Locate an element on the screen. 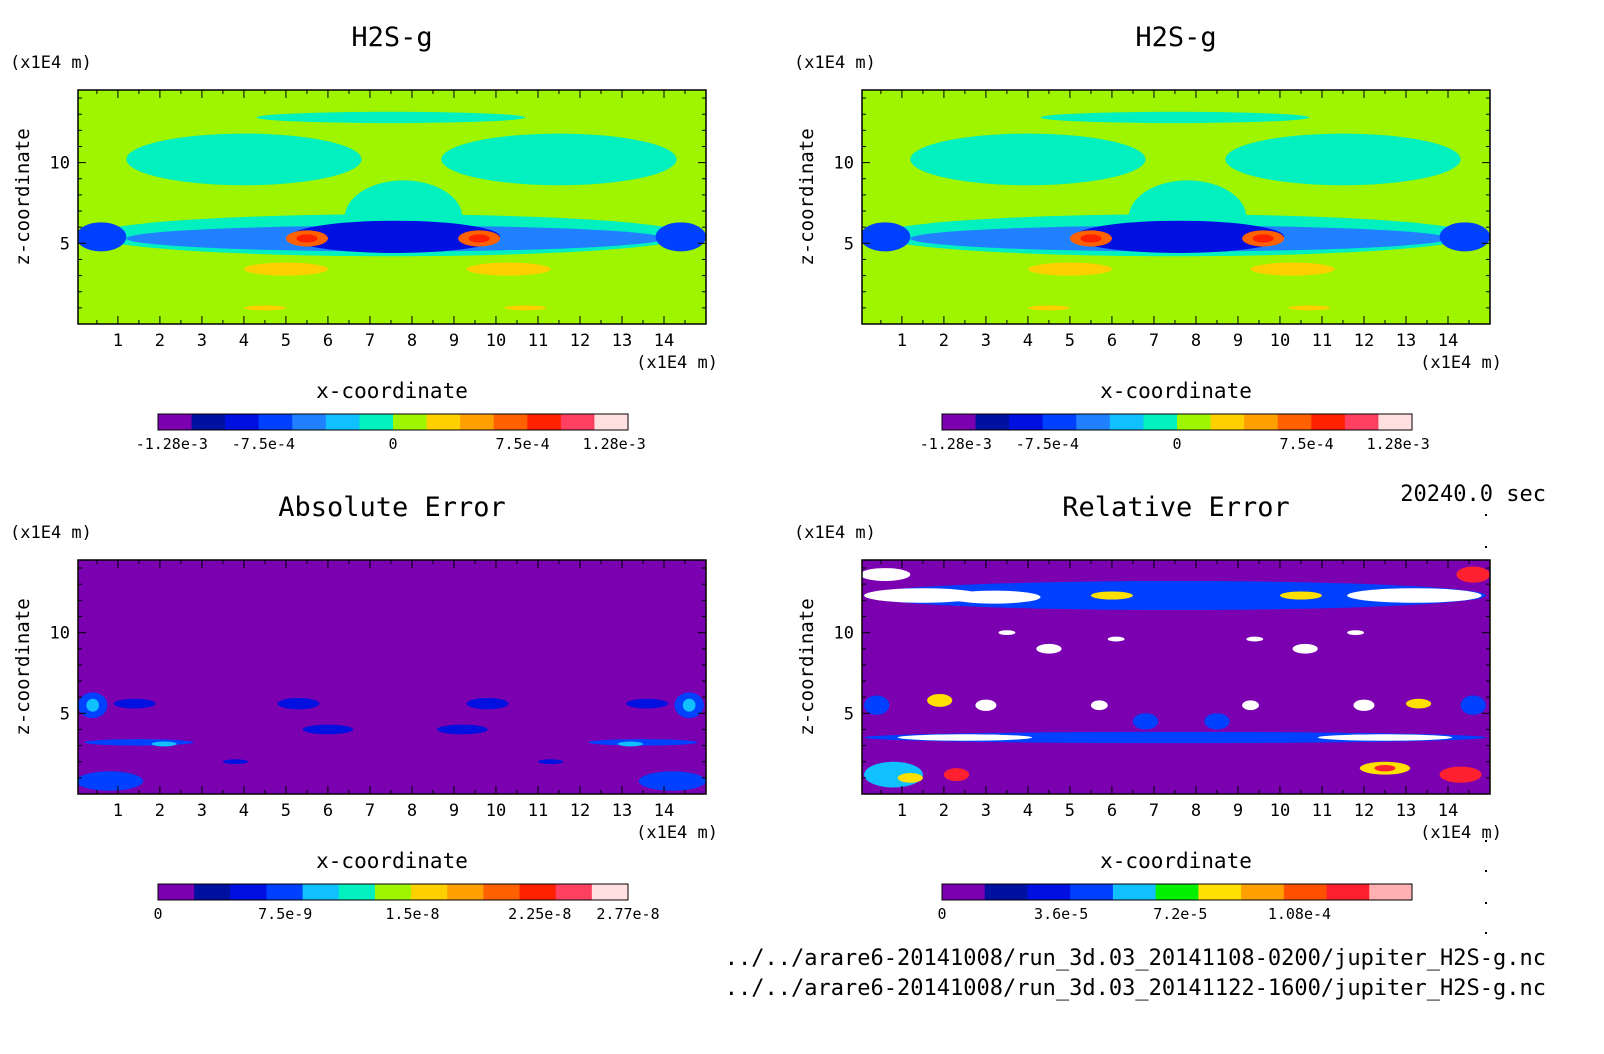 This screenshot has width=1604, height=1054. colorbar-label: -1.28e-3 is located at coordinates (172, 444).